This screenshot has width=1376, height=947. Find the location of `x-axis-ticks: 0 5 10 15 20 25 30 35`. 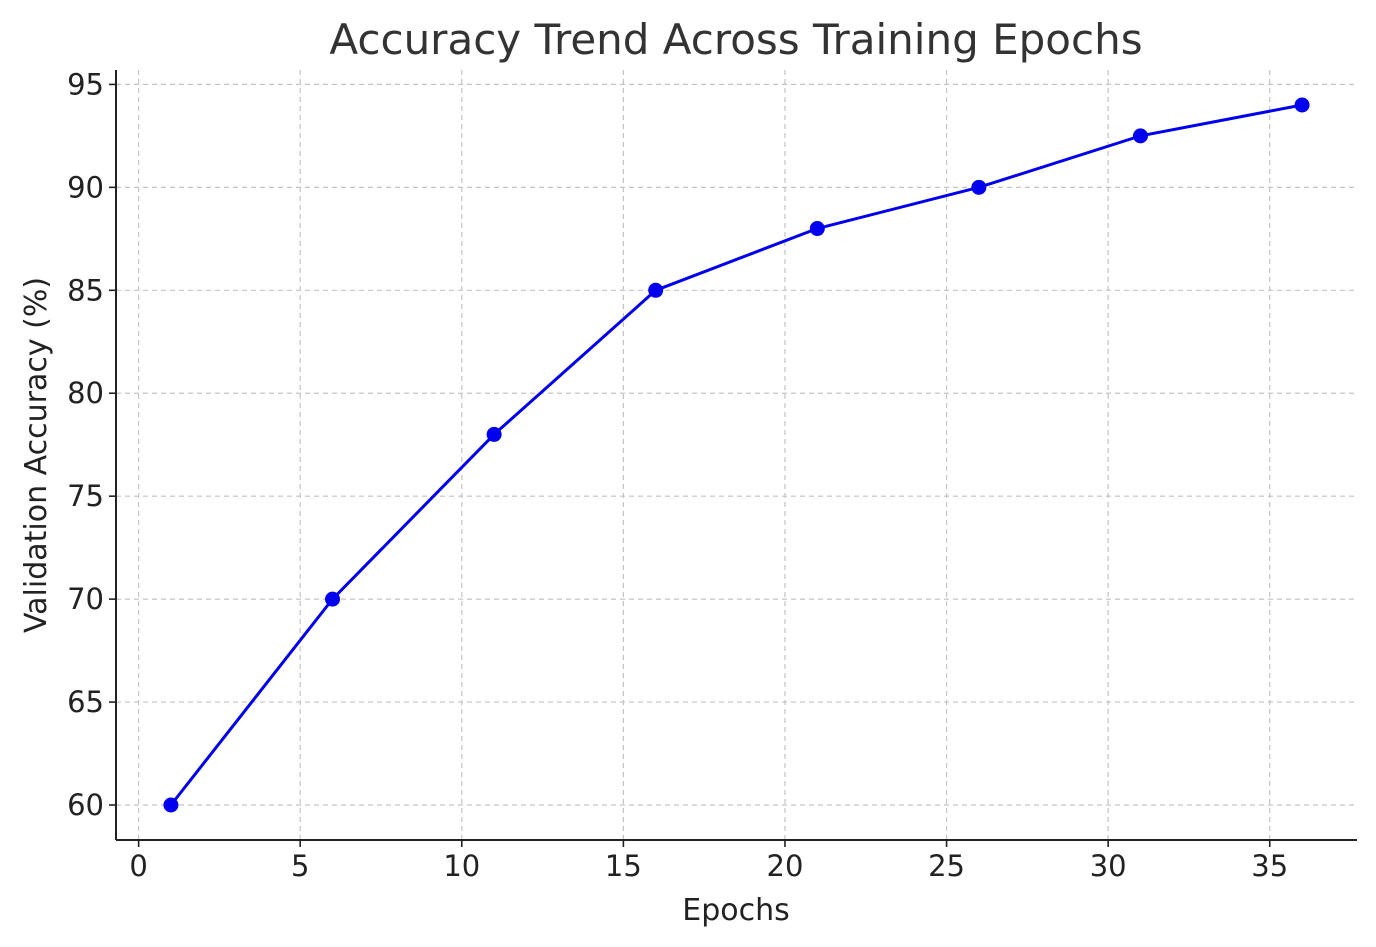

x-axis-ticks: 0 5 10 15 20 25 30 35 is located at coordinates (708, 861).